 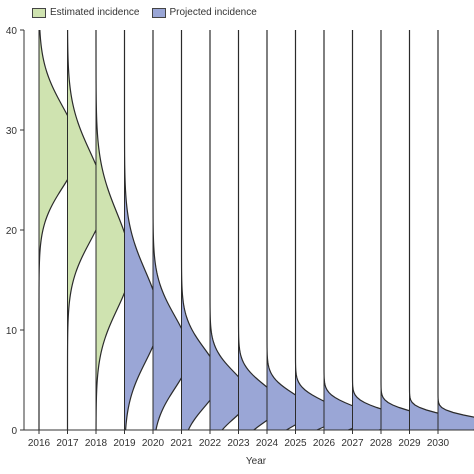 I want to click on ridge-outline-2030, so click(x=455, y=230).